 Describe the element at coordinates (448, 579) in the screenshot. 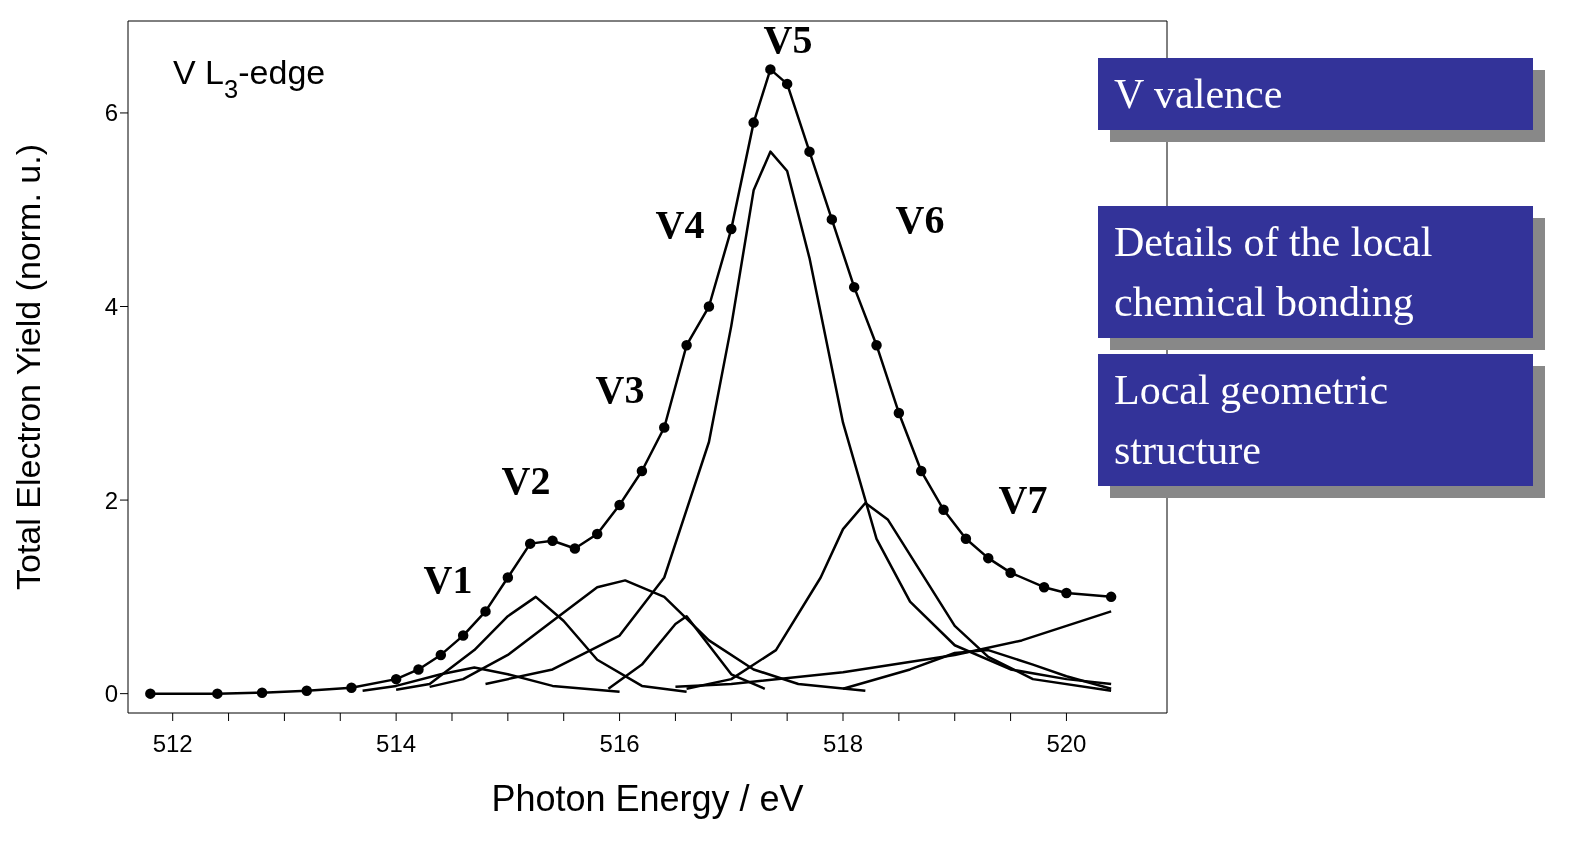

I see `annotation: V1` at that location.